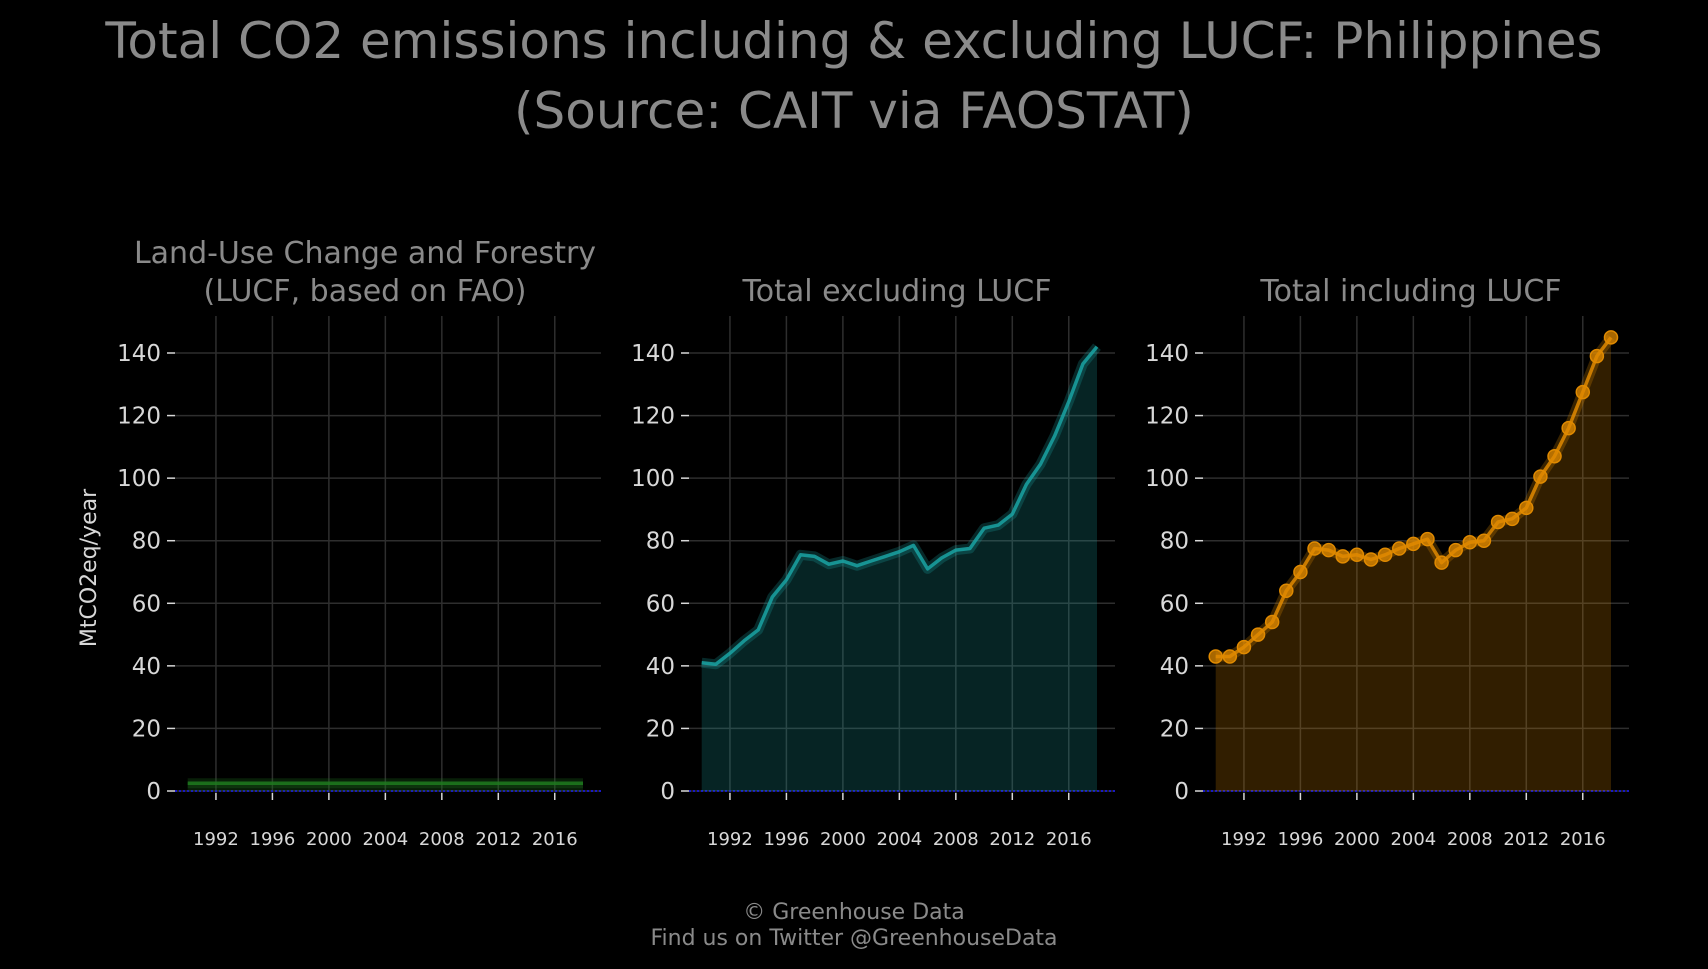  Describe the element at coordinates (854, 912) in the screenshot. I see `footer-copyright: © Greenhouse Data` at that location.